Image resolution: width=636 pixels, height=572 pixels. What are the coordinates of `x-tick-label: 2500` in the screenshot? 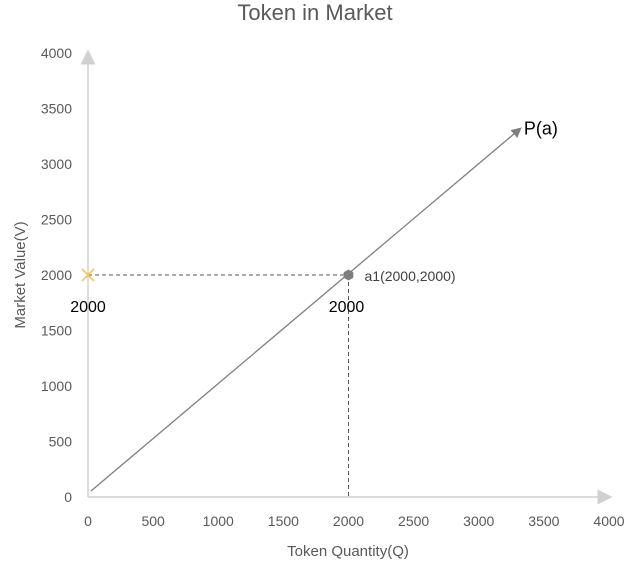 It's located at (413, 521).